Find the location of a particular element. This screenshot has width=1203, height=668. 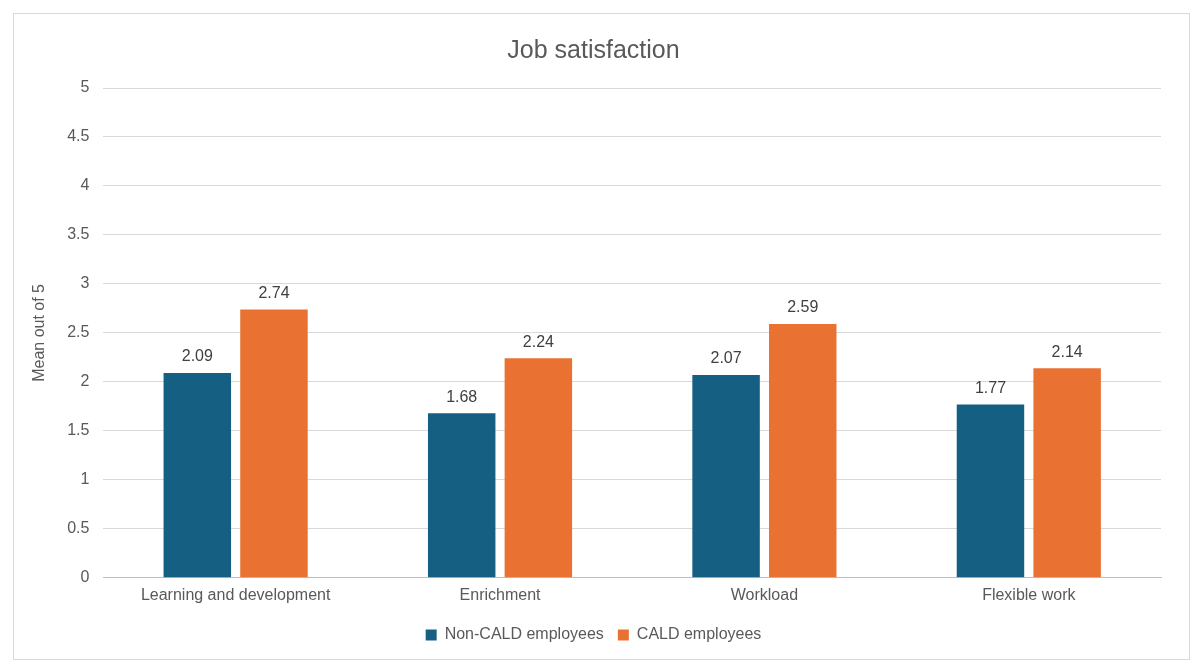

y-tick-label: 0.5 is located at coordinates (78, 528).